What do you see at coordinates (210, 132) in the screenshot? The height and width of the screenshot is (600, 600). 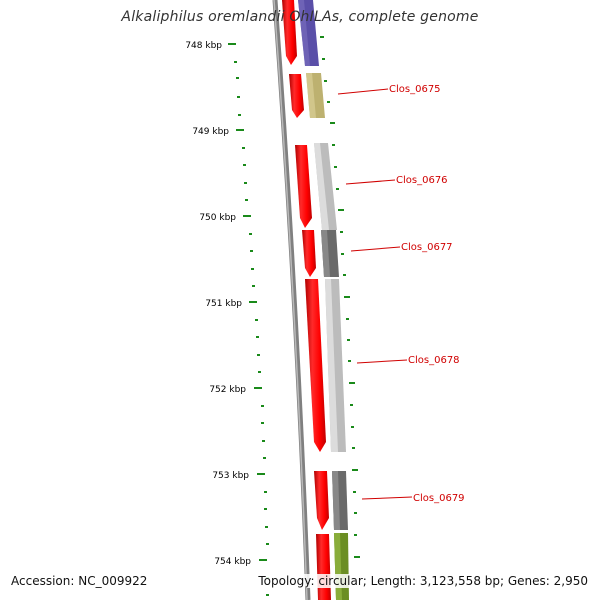 I see `tick-label: 749 kbp` at bounding box center [210, 132].